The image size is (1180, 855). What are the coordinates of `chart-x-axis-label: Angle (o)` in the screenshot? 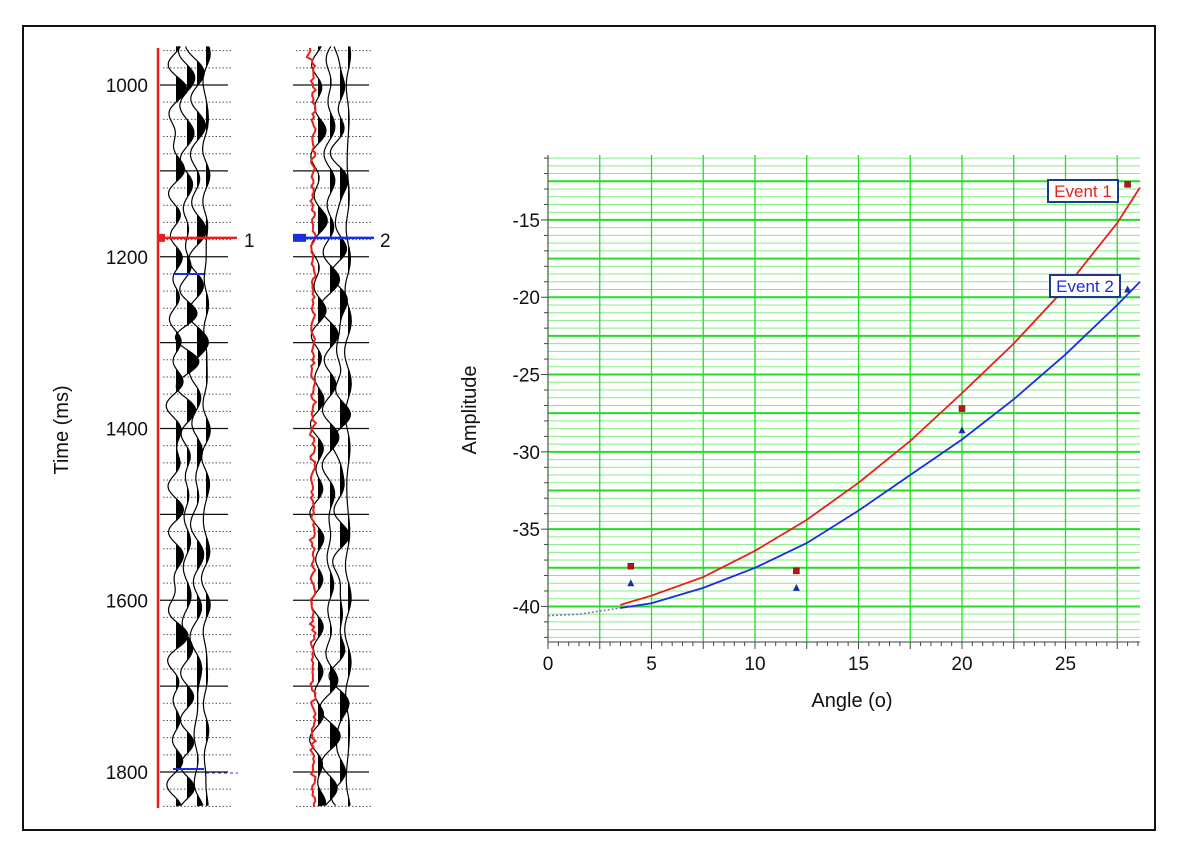 It's located at (851, 701).